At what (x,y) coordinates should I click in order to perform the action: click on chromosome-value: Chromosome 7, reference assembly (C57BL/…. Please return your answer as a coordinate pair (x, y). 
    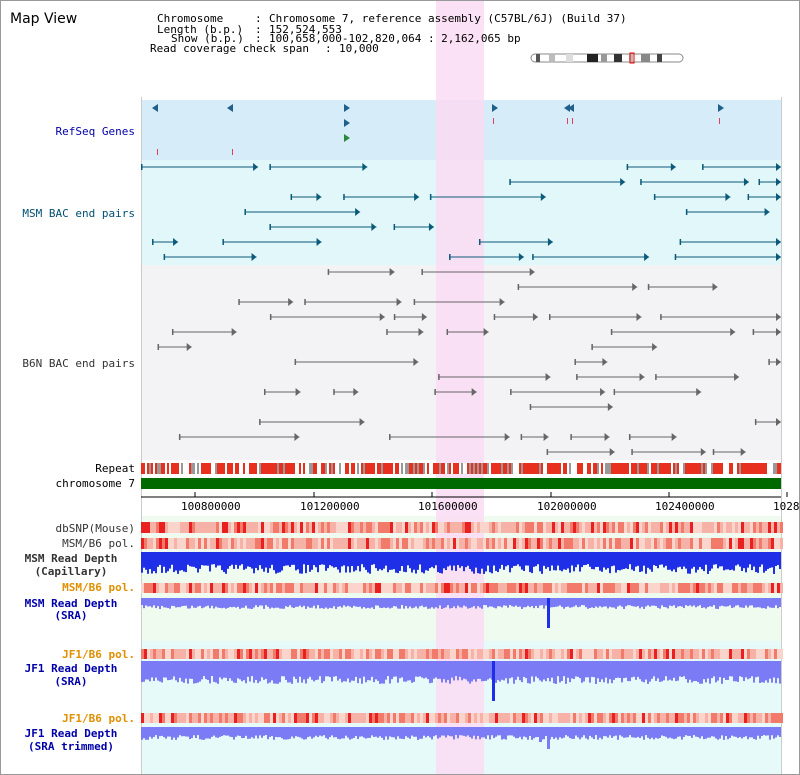
    Looking at the image, I should click on (448, 18).